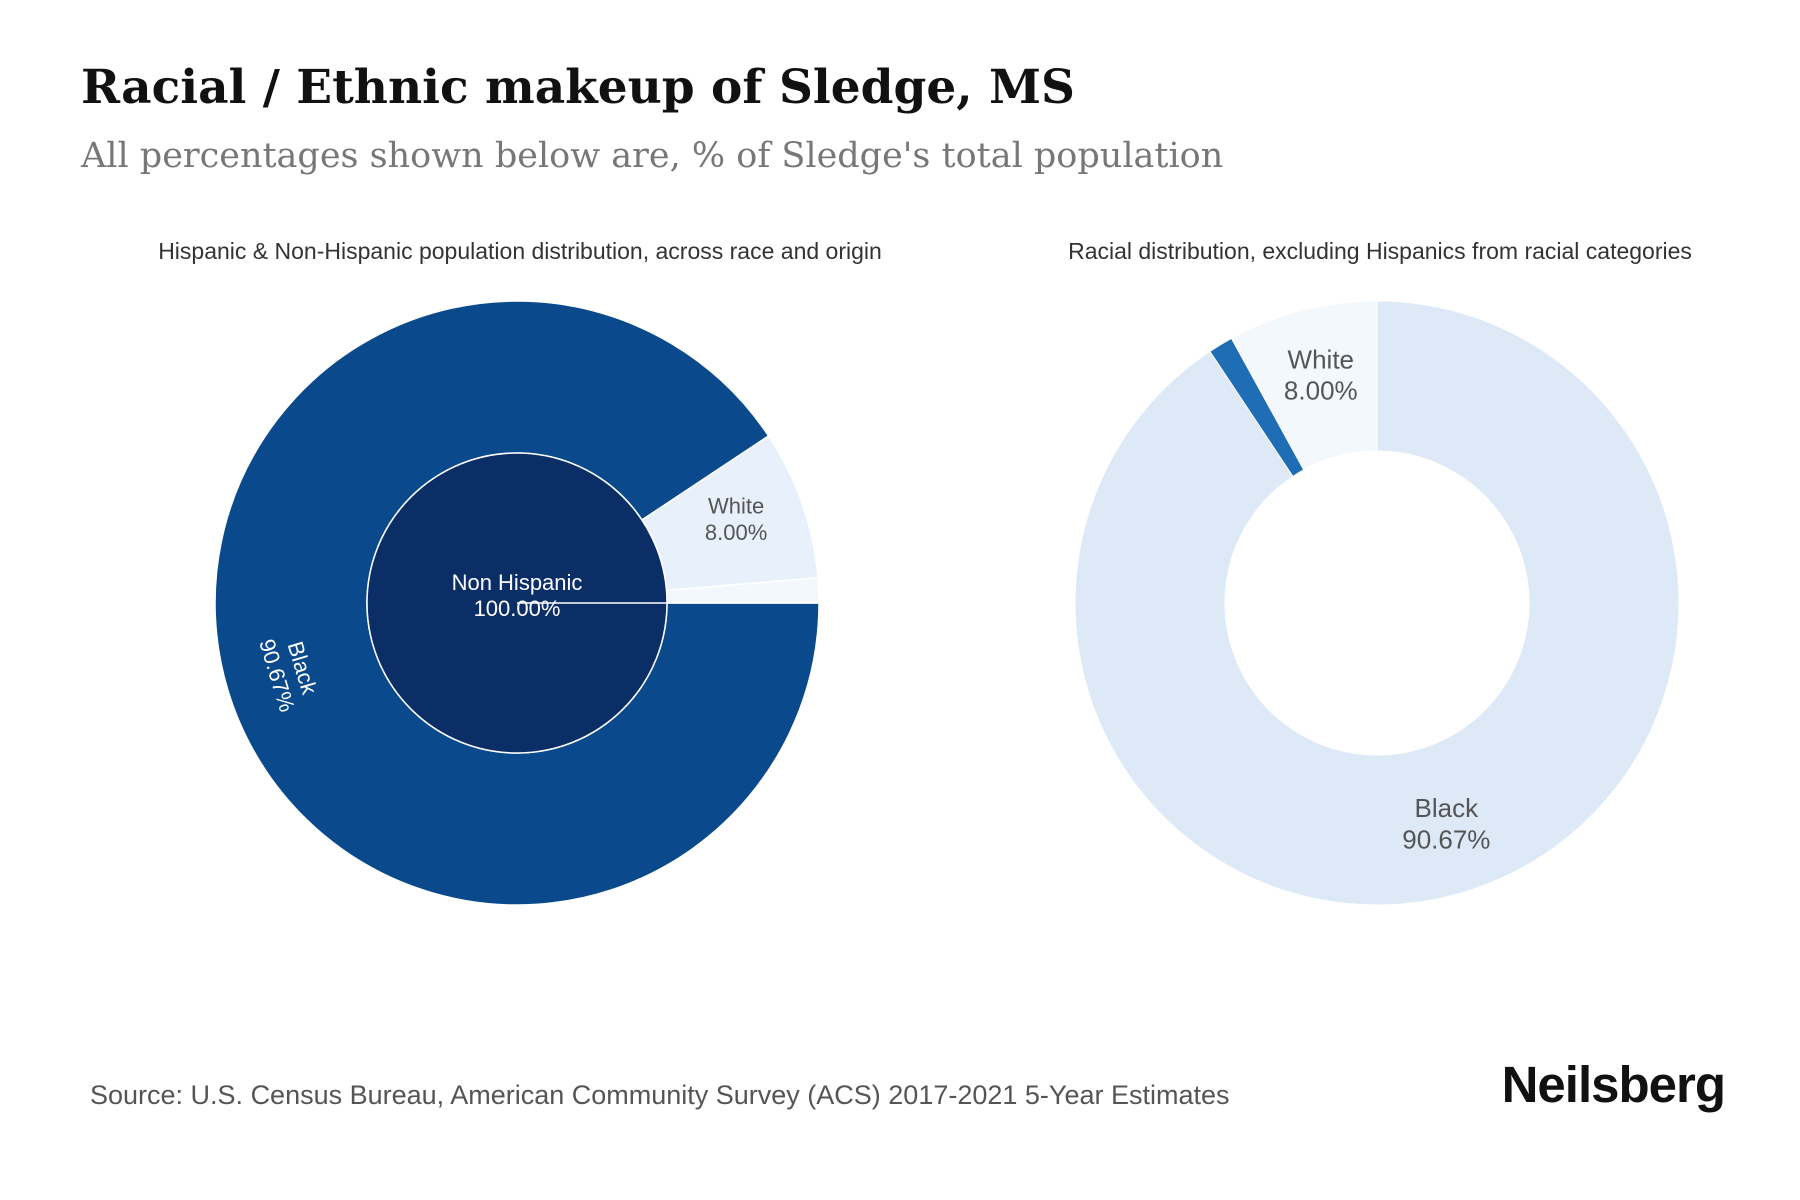  I want to click on inner-label-non-hispanic: Non Hispanic 100.00%, so click(517, 595).